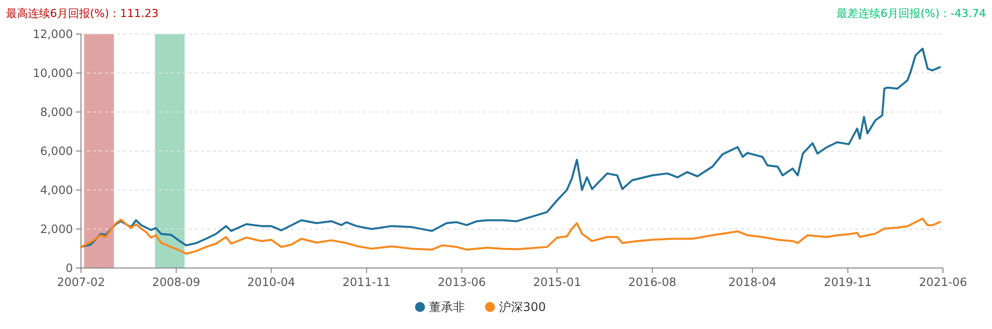 The height and width of the screenshot is (329, 992). I want to click on x-tick-label: 2010-04, so click(271, 282).